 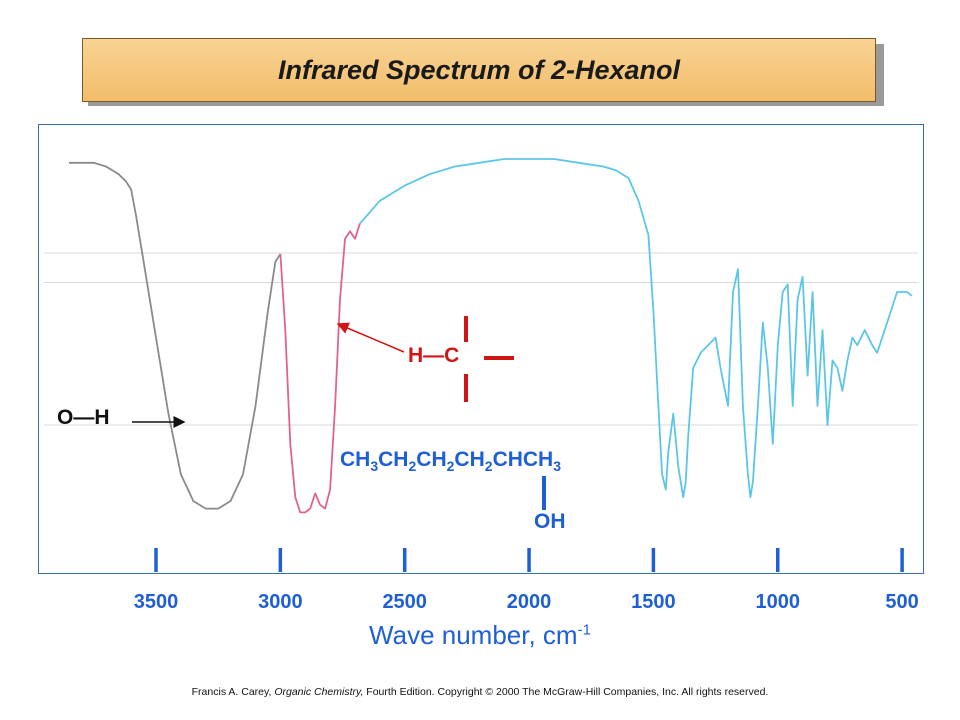 I want to click on chart-title: Infrared Spectrum of 2-Hexanol, so click(x=479, y=69).